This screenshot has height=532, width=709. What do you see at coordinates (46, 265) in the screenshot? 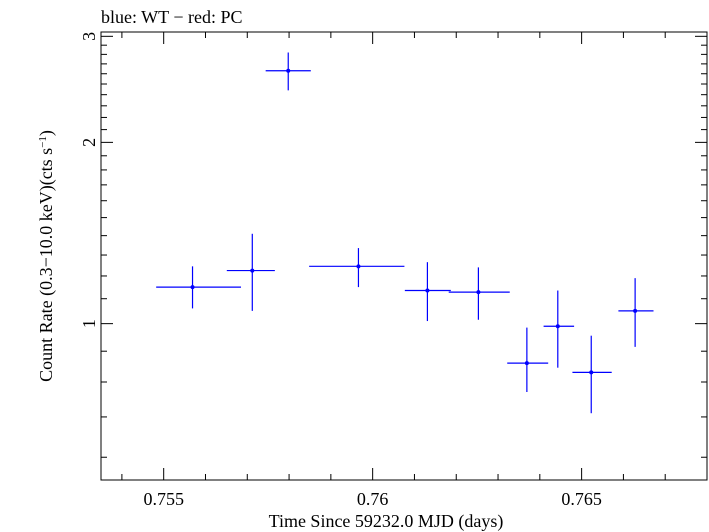
I see `y-axis-label-main: Count Rate (0.3−10.0 keV)(cts s` at bounding box center [46, 265].